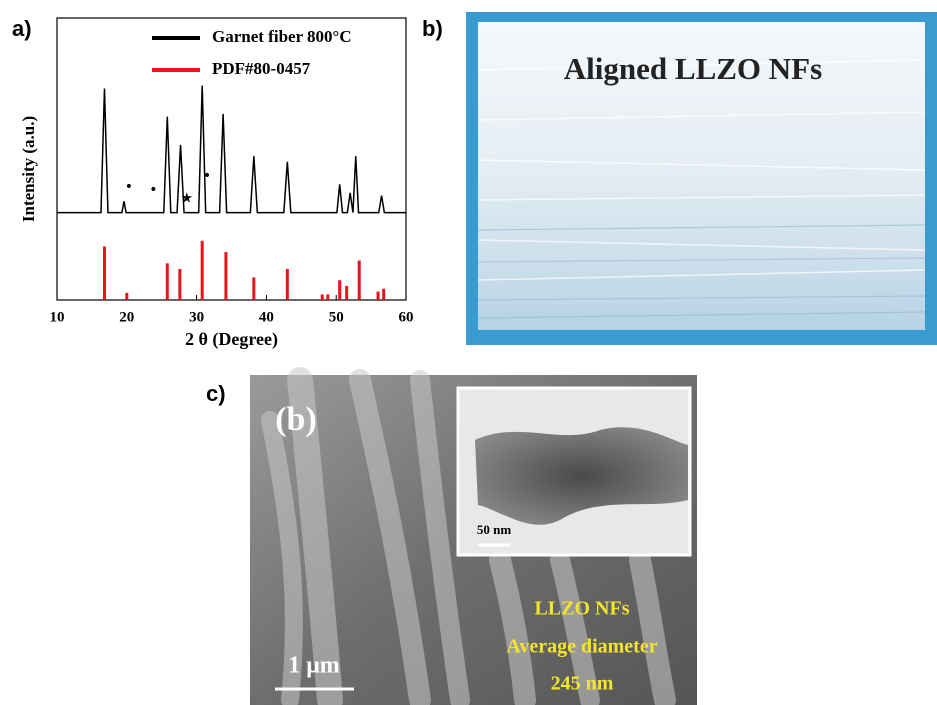  I want to click on photo-caption: Aligned LLZO NFs, so click(693, 68).